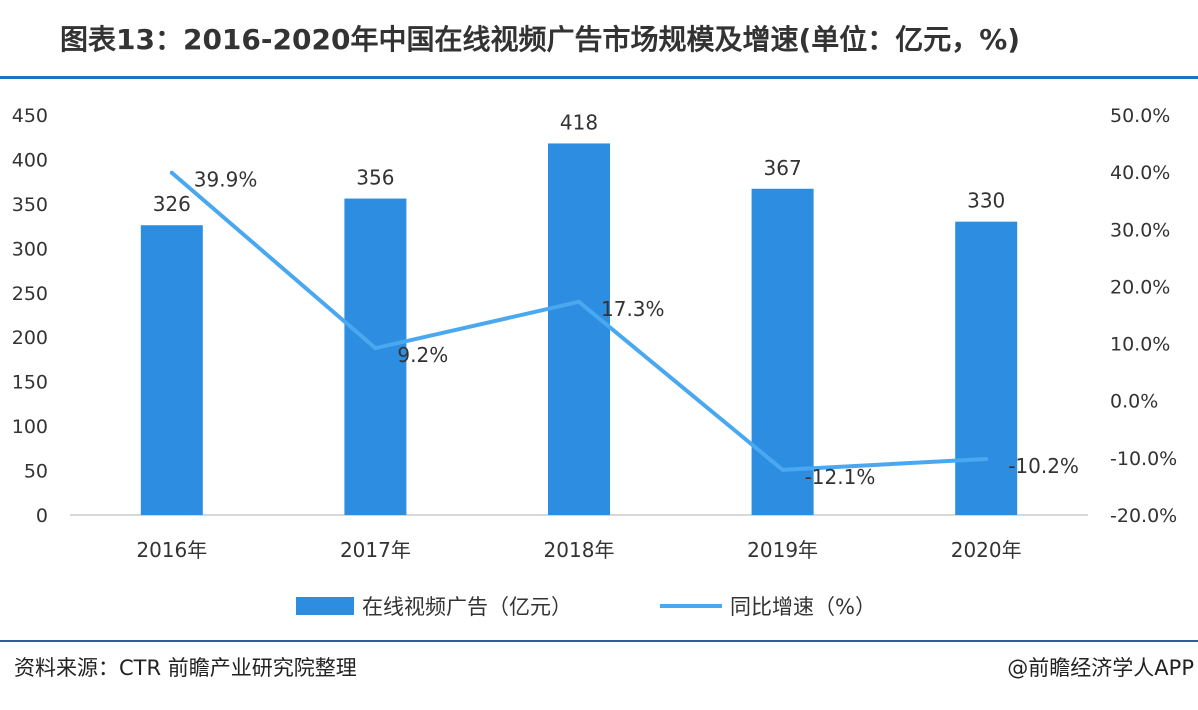  What do you see at coordinates (599, 77) in the screenshot?
I see `title-divider` at bounding box center [599, 77].